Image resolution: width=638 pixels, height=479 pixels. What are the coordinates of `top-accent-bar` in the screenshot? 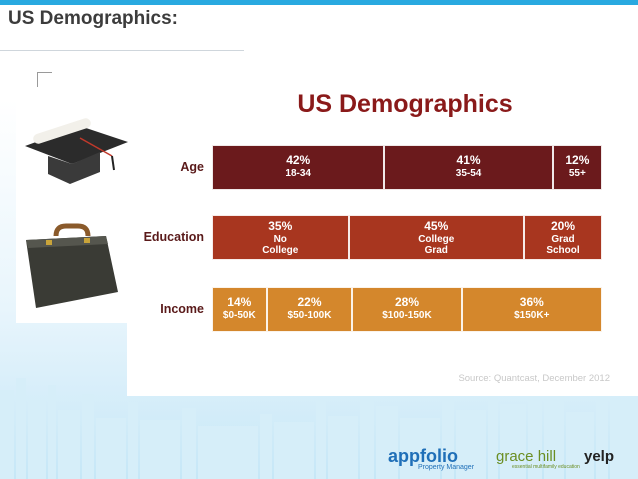 It's located at (319, 2).